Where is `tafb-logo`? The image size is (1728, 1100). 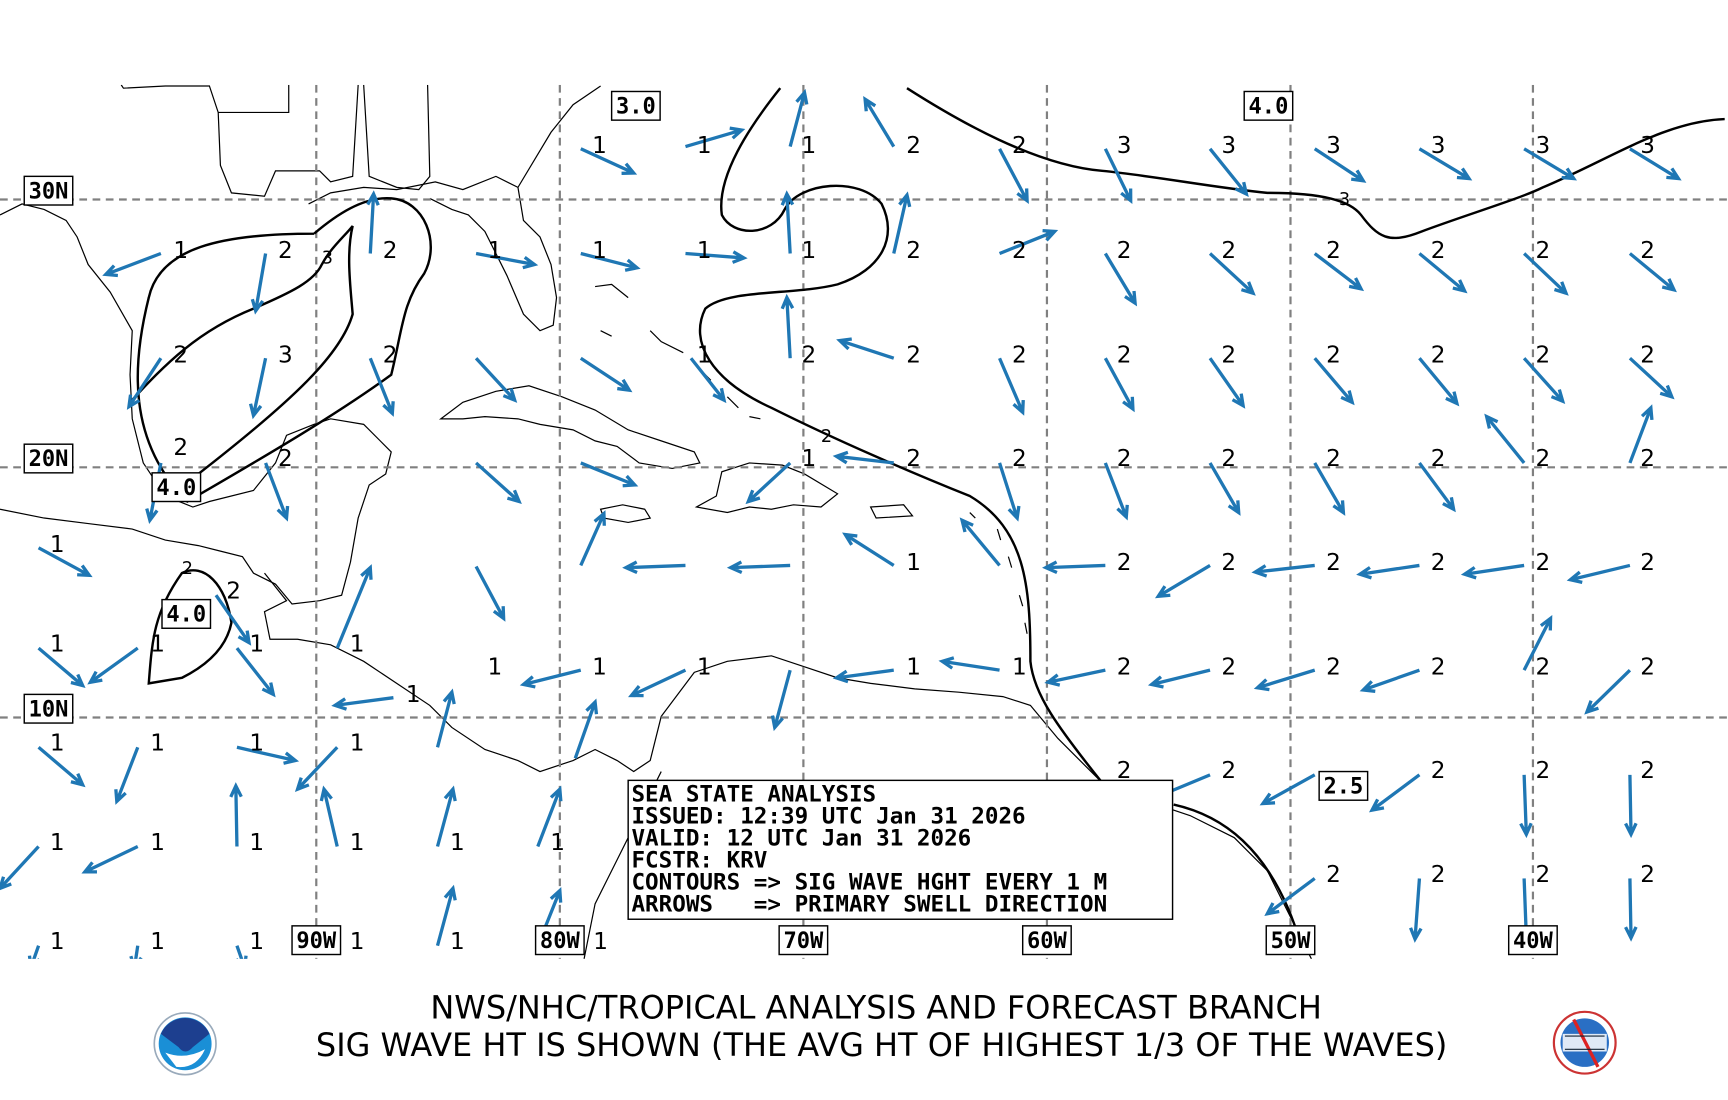
tafb-logo is located at coordinates (1584, 1042).